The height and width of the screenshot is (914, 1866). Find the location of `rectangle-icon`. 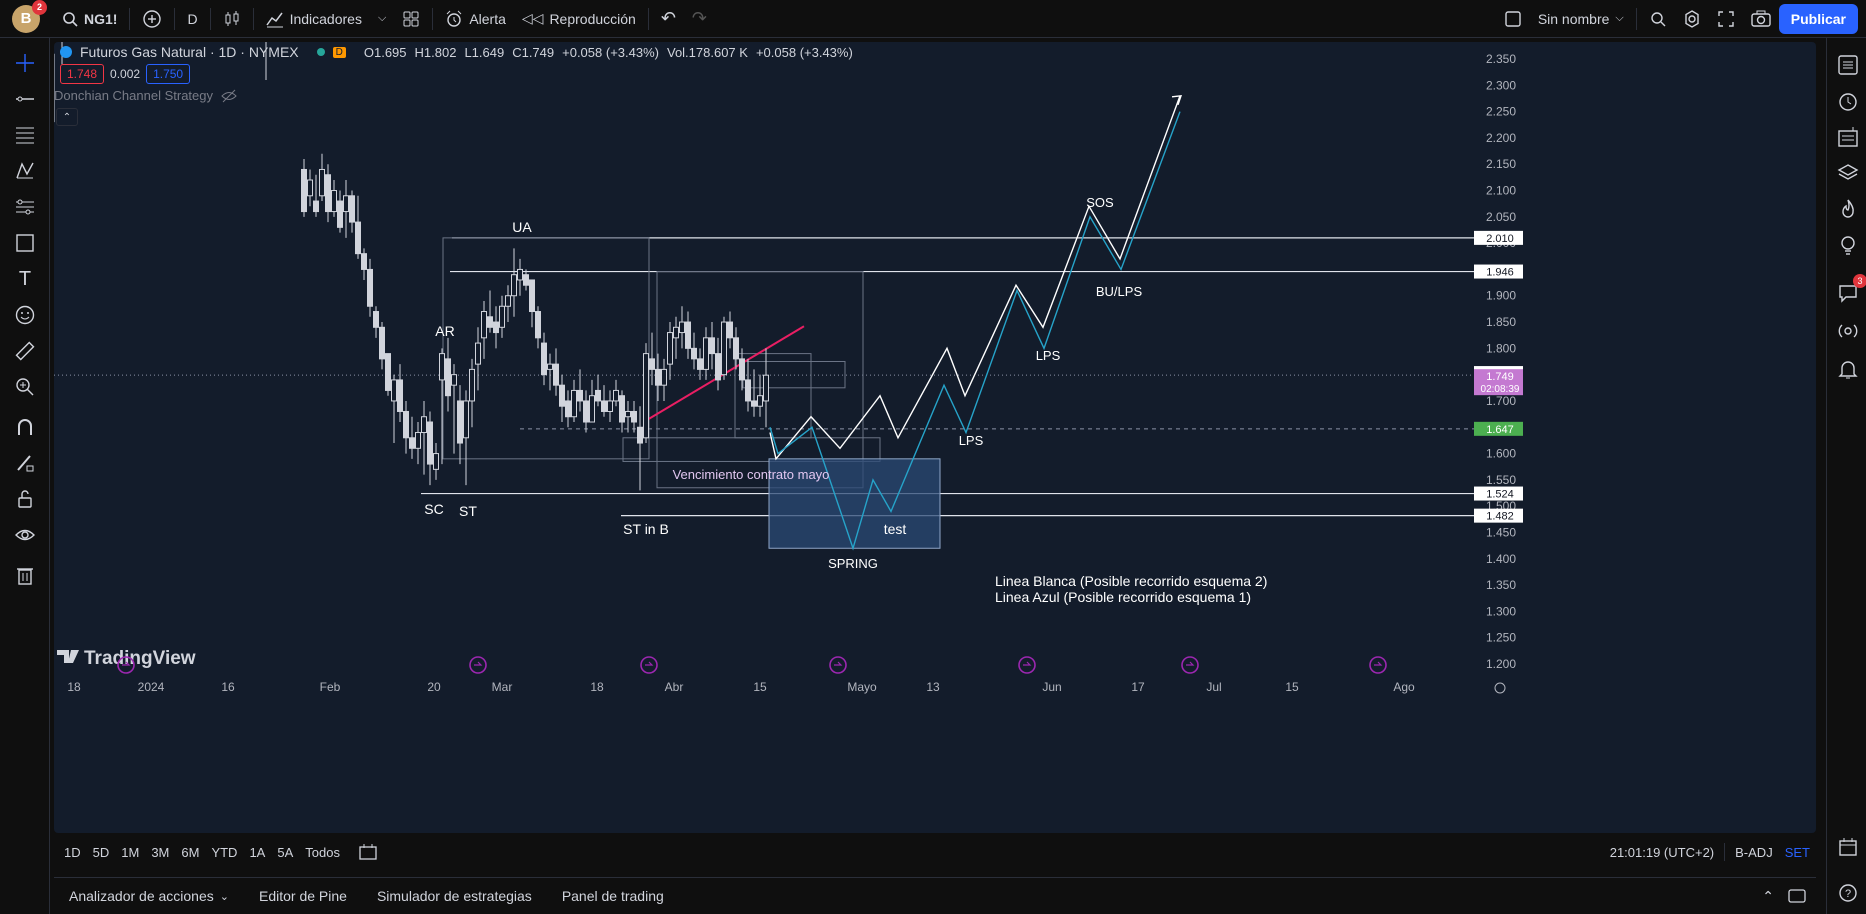

rectangle-icon is located at coordinates (25, 243).